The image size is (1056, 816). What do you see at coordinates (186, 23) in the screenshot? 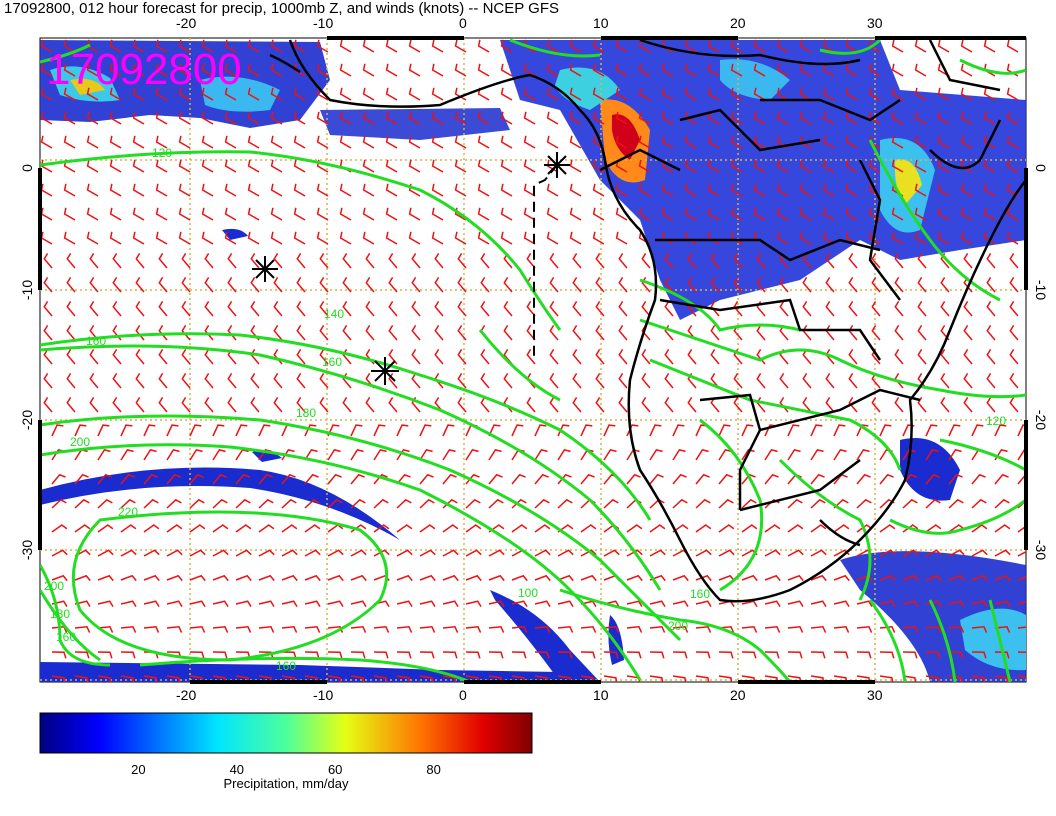
I see `lon-tick-label: -20` at bounding box center [186, 23].